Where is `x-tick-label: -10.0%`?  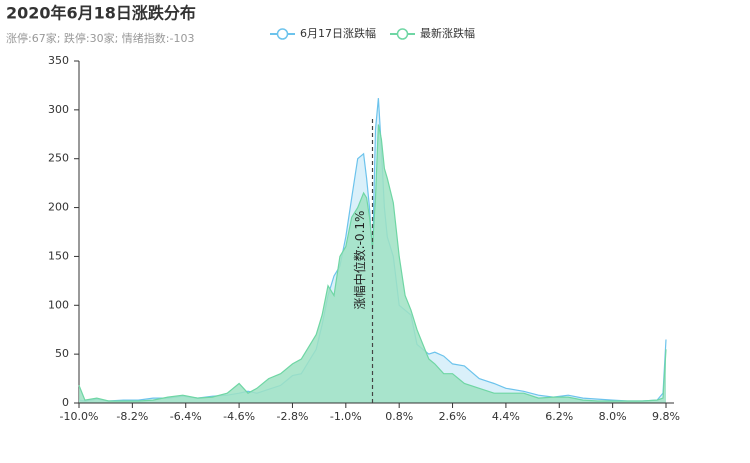
x-tick-label: -10.0% is located at coordinates (79, 416).